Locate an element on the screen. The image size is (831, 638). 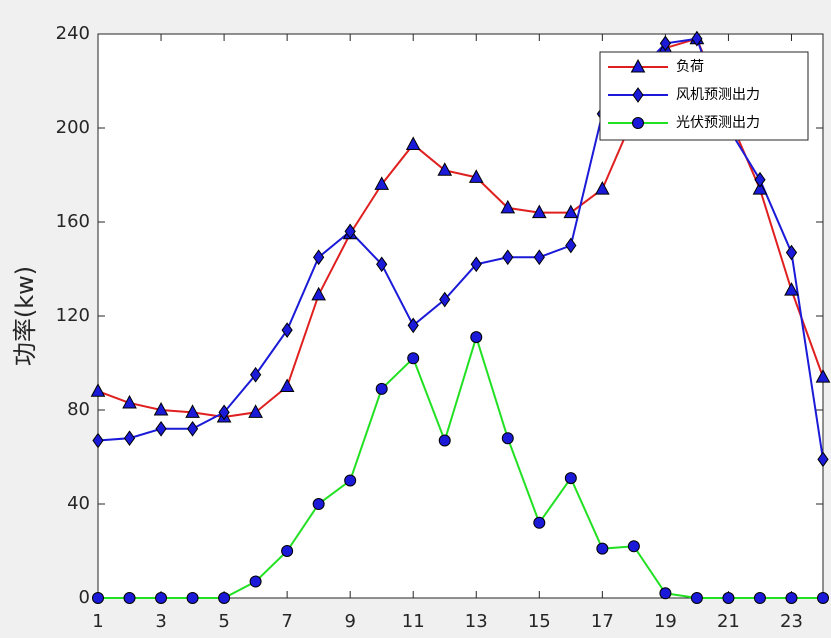
x-tick-label: 11 is located at coordinates (413, 621).